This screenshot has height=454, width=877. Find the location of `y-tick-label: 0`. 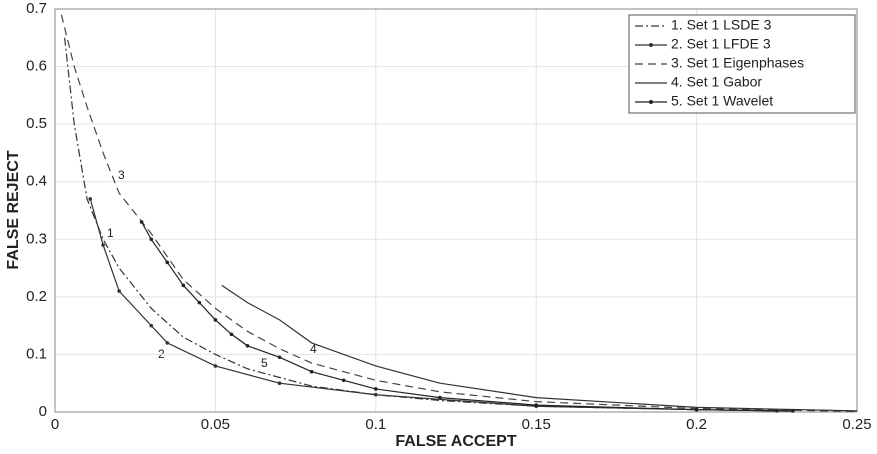

y-tick-label: 0 is located at coordinates (43, 411).